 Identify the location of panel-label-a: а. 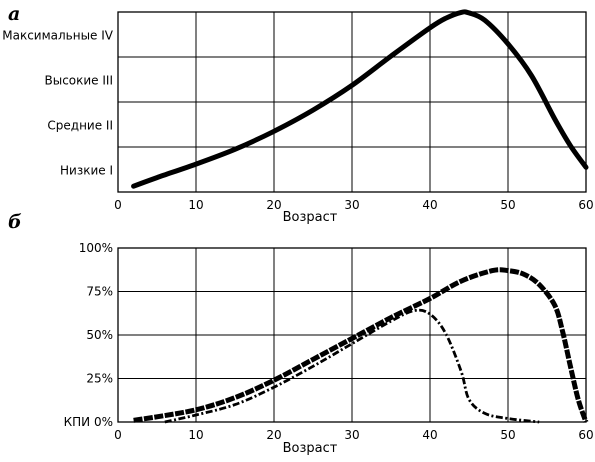
(14, 14).